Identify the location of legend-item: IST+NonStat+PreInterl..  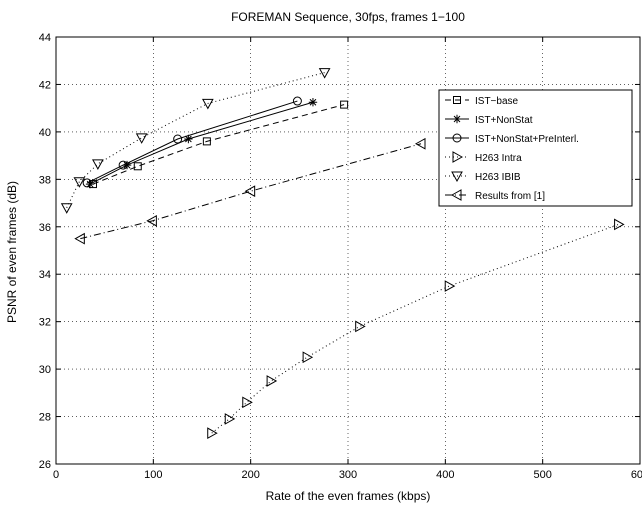
(512, 139).